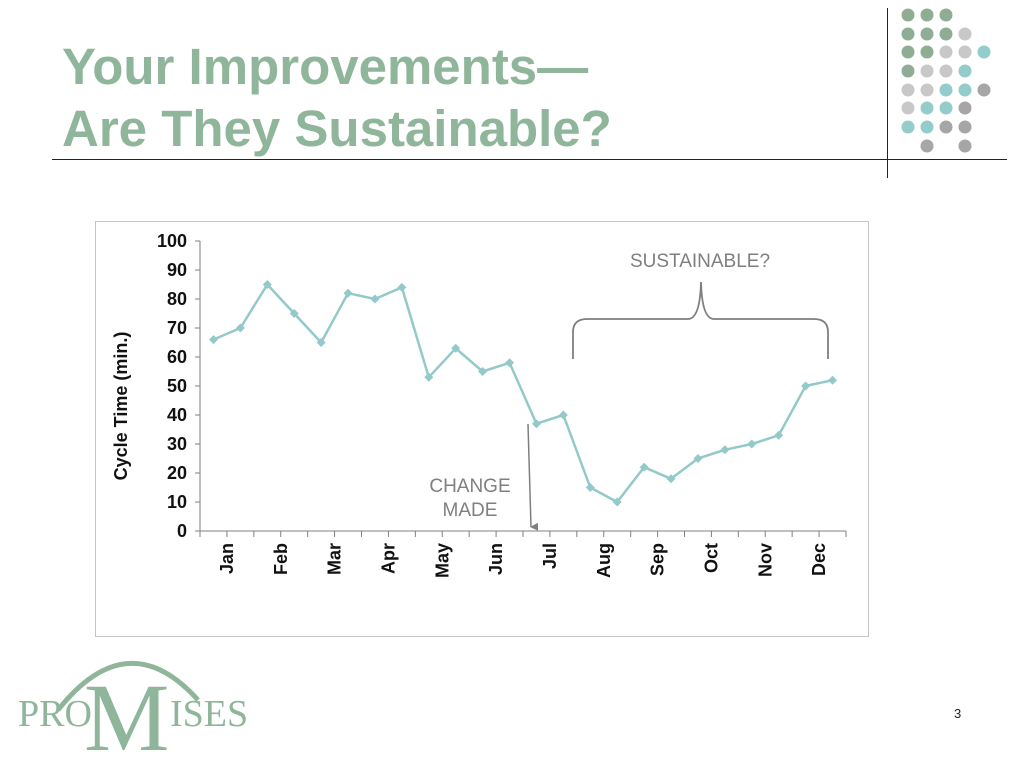 The image size is (1024, 768). Describe the element at coordinates (496, 559) in the screenshot. I see `x-tick-label: Jun` at that location.